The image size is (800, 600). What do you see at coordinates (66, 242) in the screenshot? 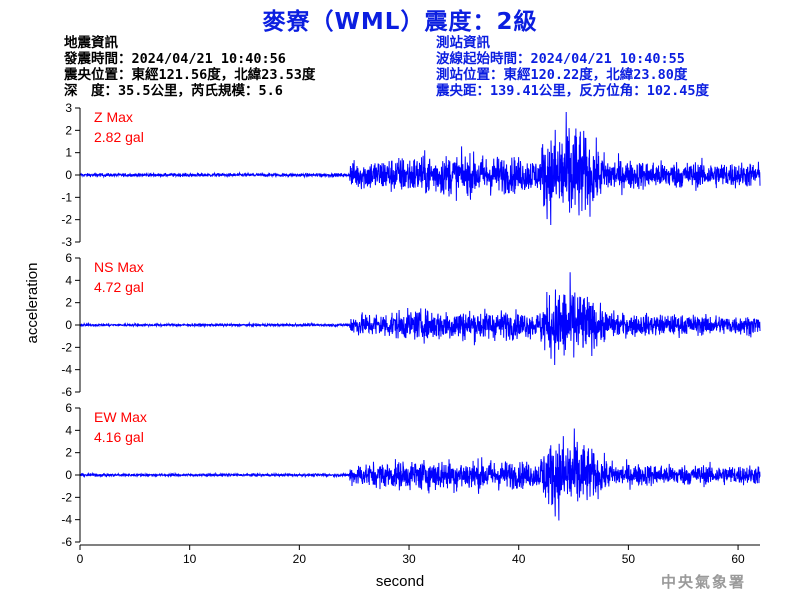
I see `y-tick-label: -3` at bounding box center [66, 242].